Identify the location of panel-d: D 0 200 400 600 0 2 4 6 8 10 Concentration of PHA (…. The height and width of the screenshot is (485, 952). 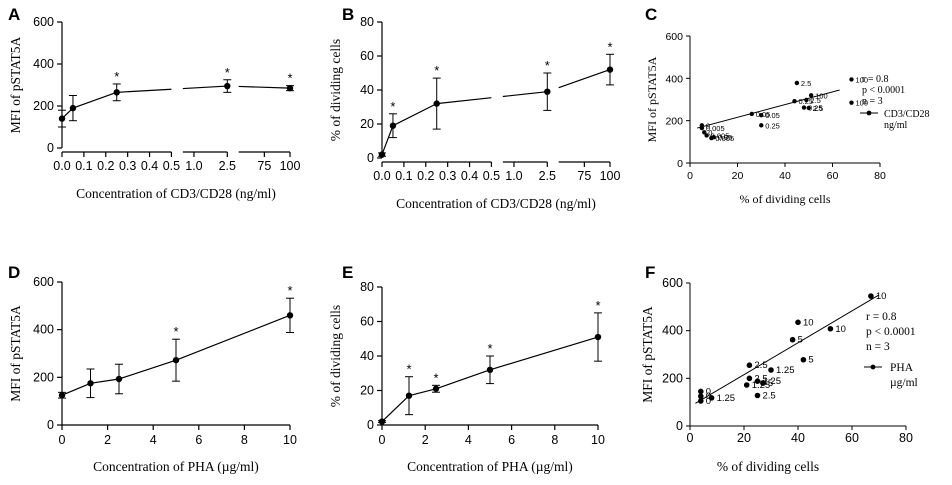
(152, 368).